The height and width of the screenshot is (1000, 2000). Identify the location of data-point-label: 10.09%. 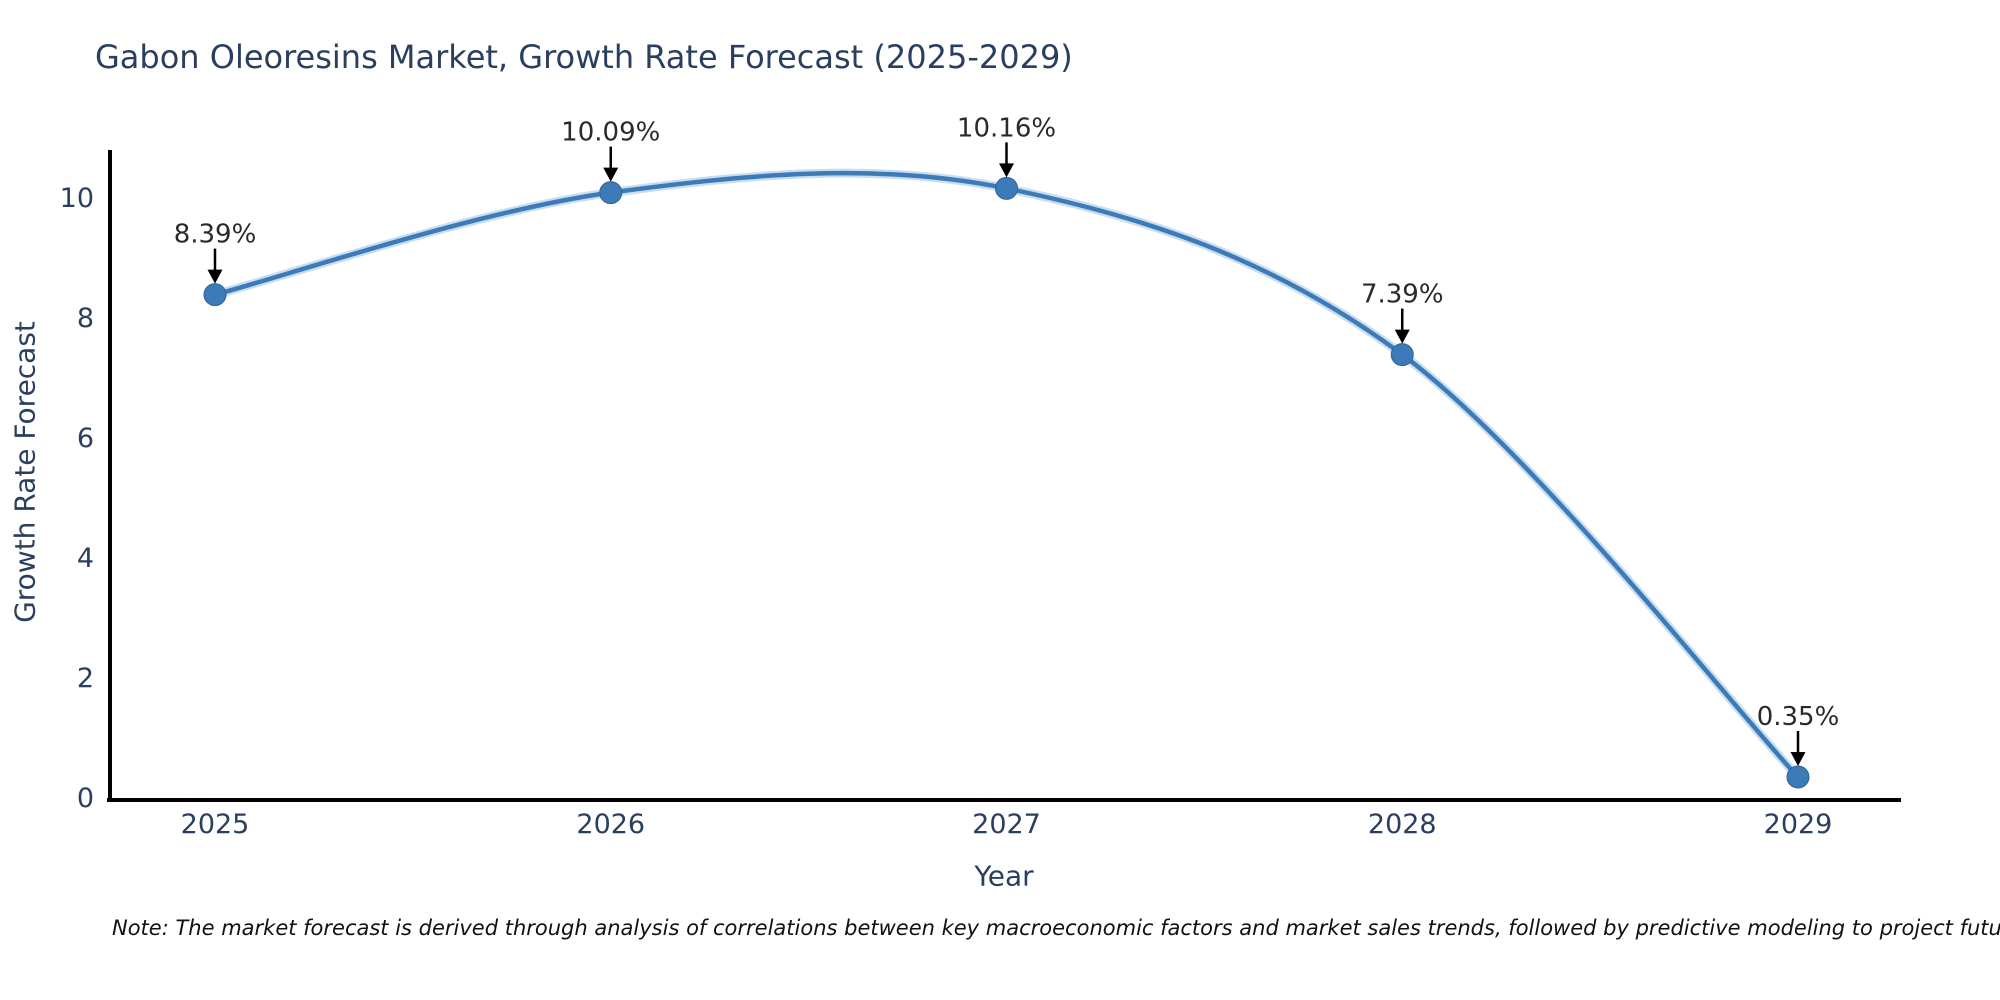
(610, 133).